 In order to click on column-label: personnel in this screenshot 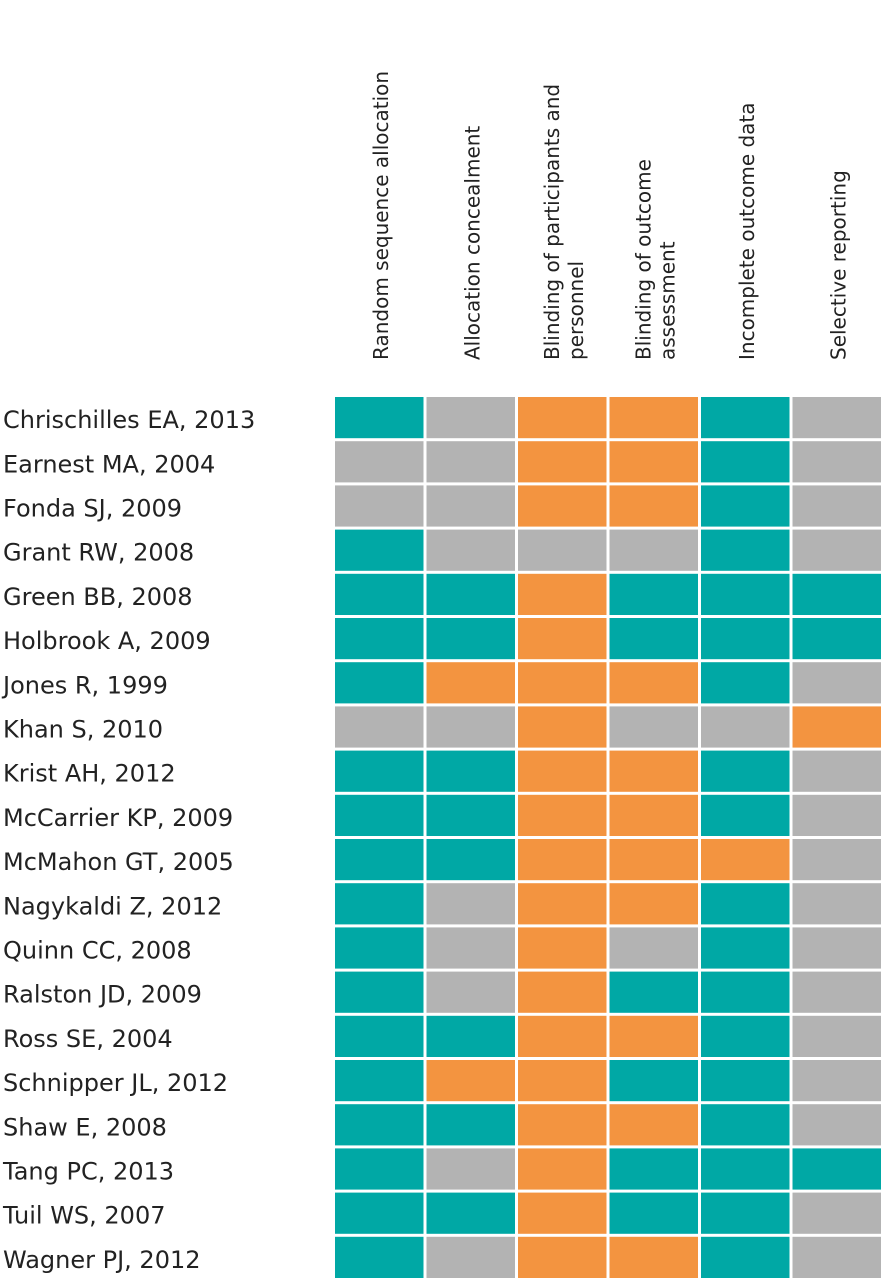, I will do `click(576, 310)`.